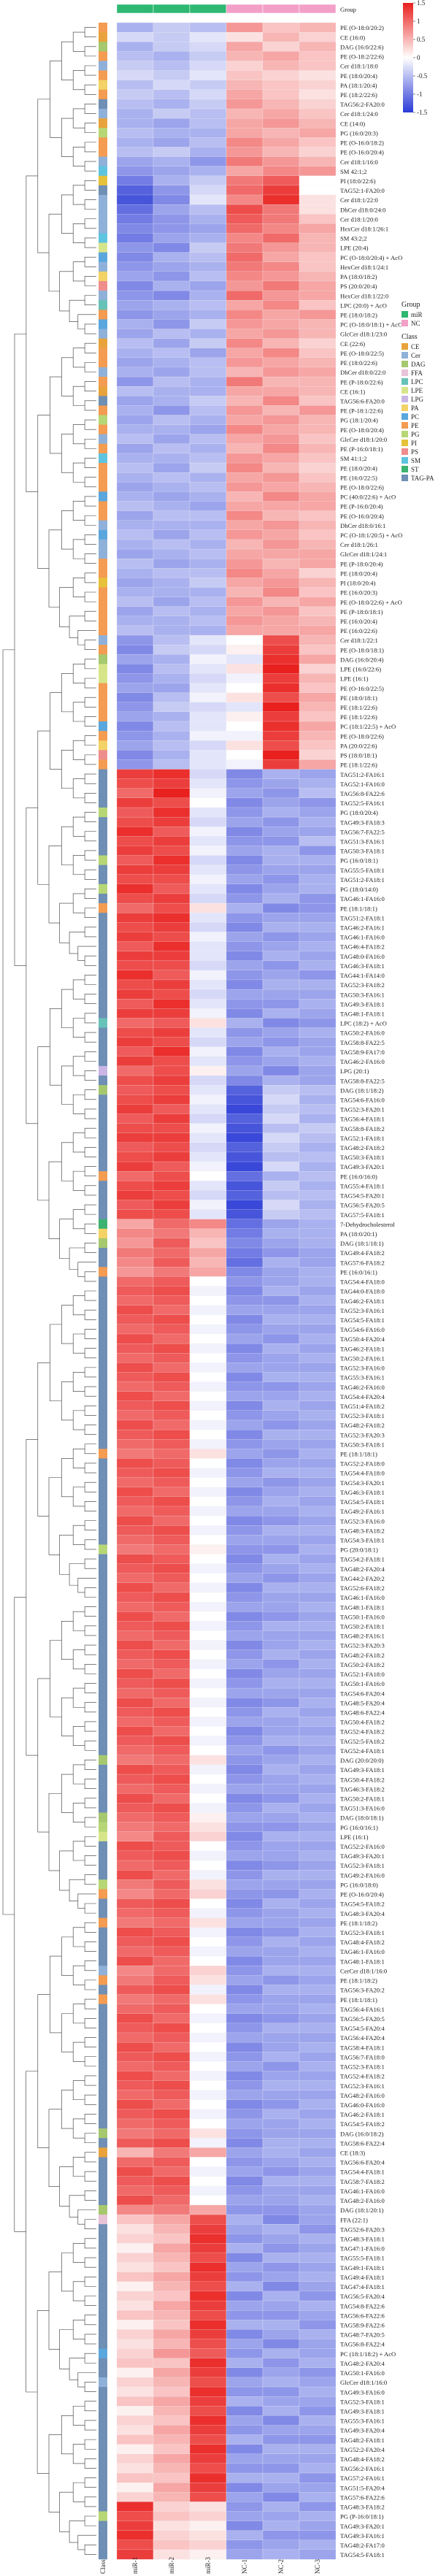 This screenshot has height=2576, width=438. I want to click on row-label: PE (18:1/22:6), so click(358, 707).